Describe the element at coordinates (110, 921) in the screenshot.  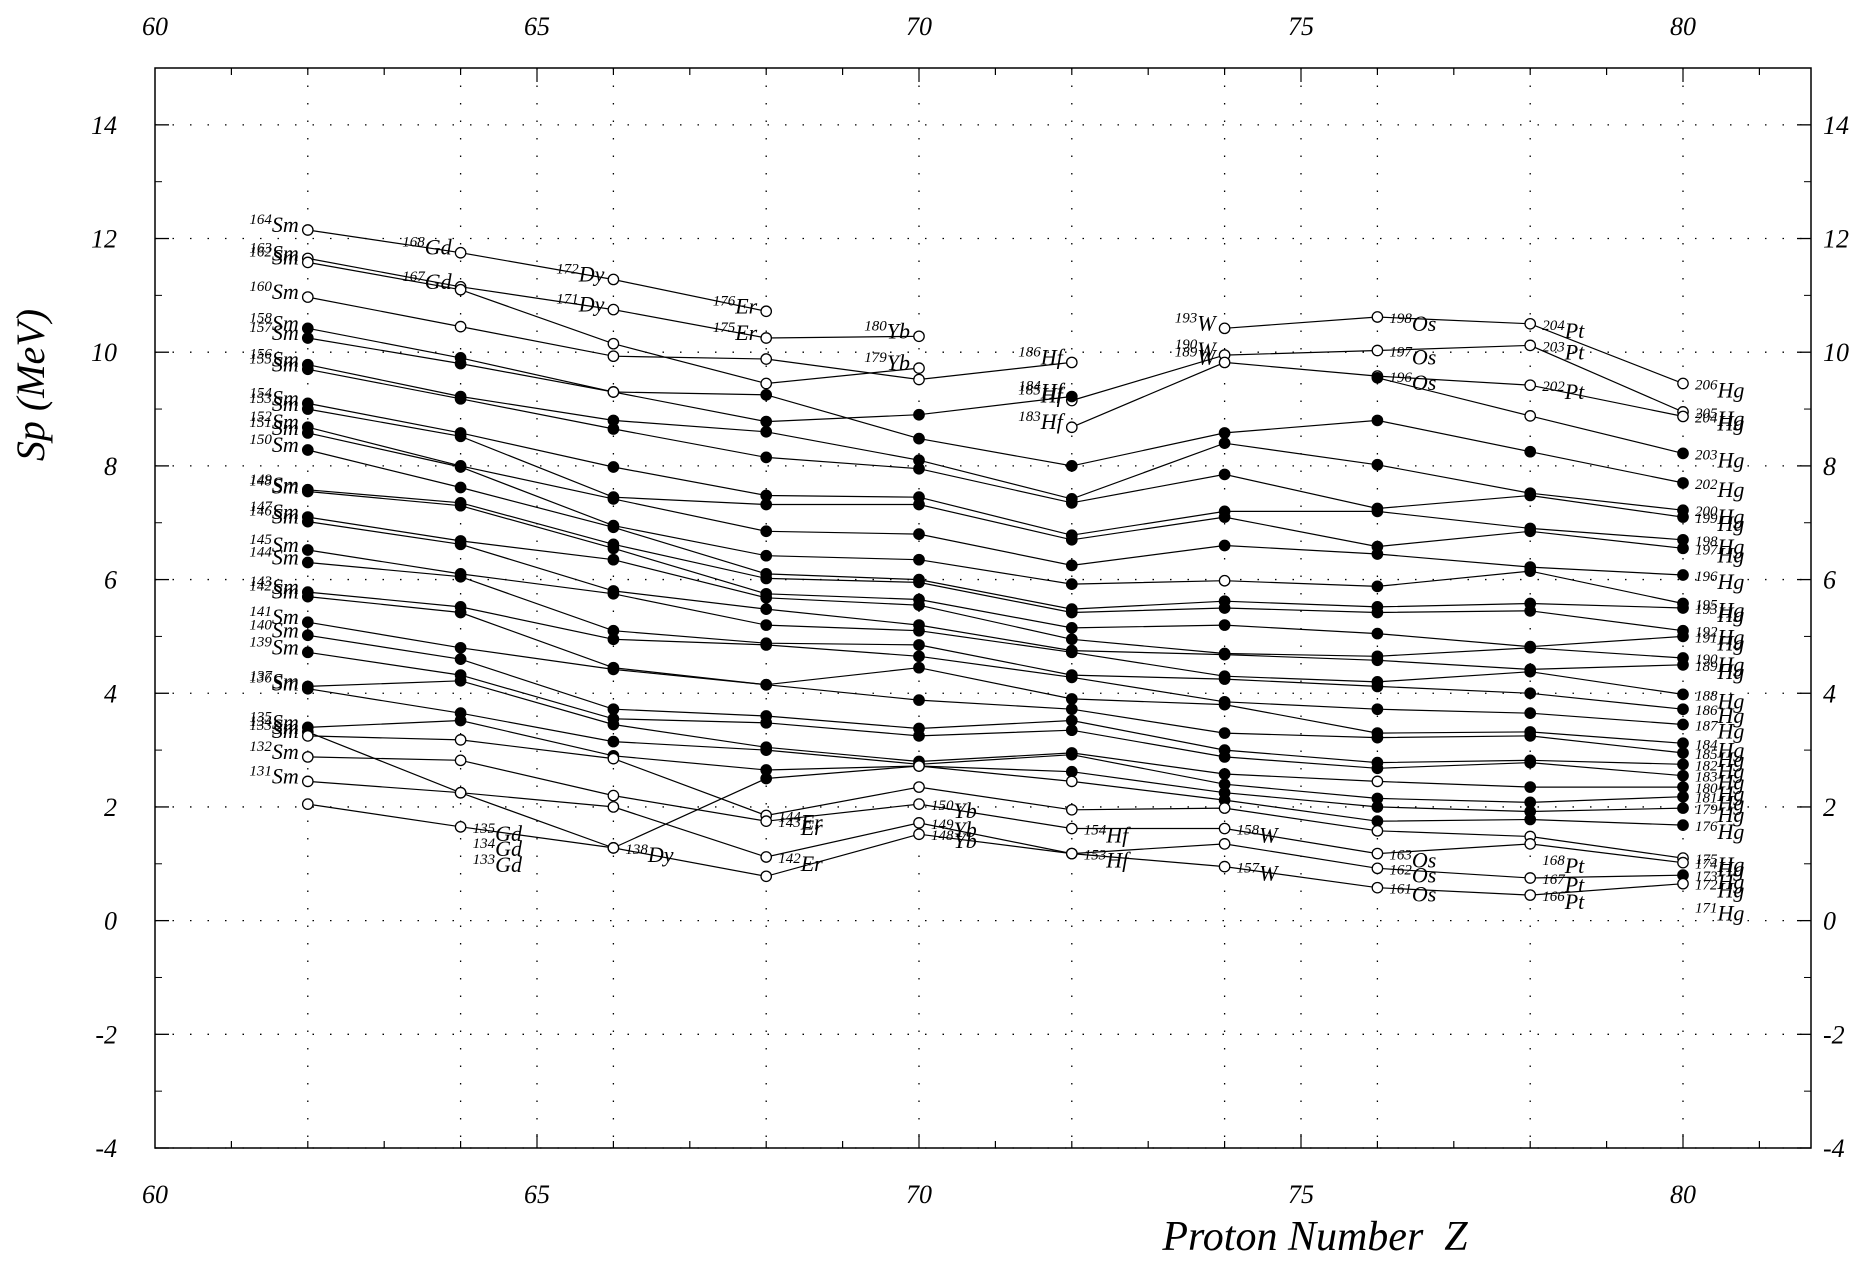
I see `y-tick-label: 0` at that location.